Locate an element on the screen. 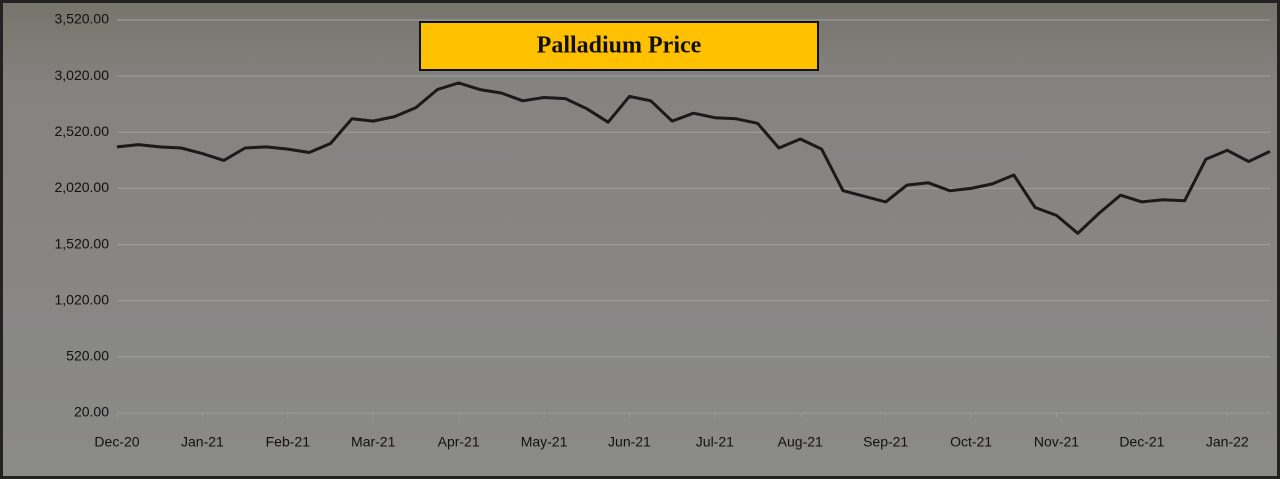 This screenshot has height=479, width=1280. x-tick-label: Jan-22 is located at coordinates (1227, 442).